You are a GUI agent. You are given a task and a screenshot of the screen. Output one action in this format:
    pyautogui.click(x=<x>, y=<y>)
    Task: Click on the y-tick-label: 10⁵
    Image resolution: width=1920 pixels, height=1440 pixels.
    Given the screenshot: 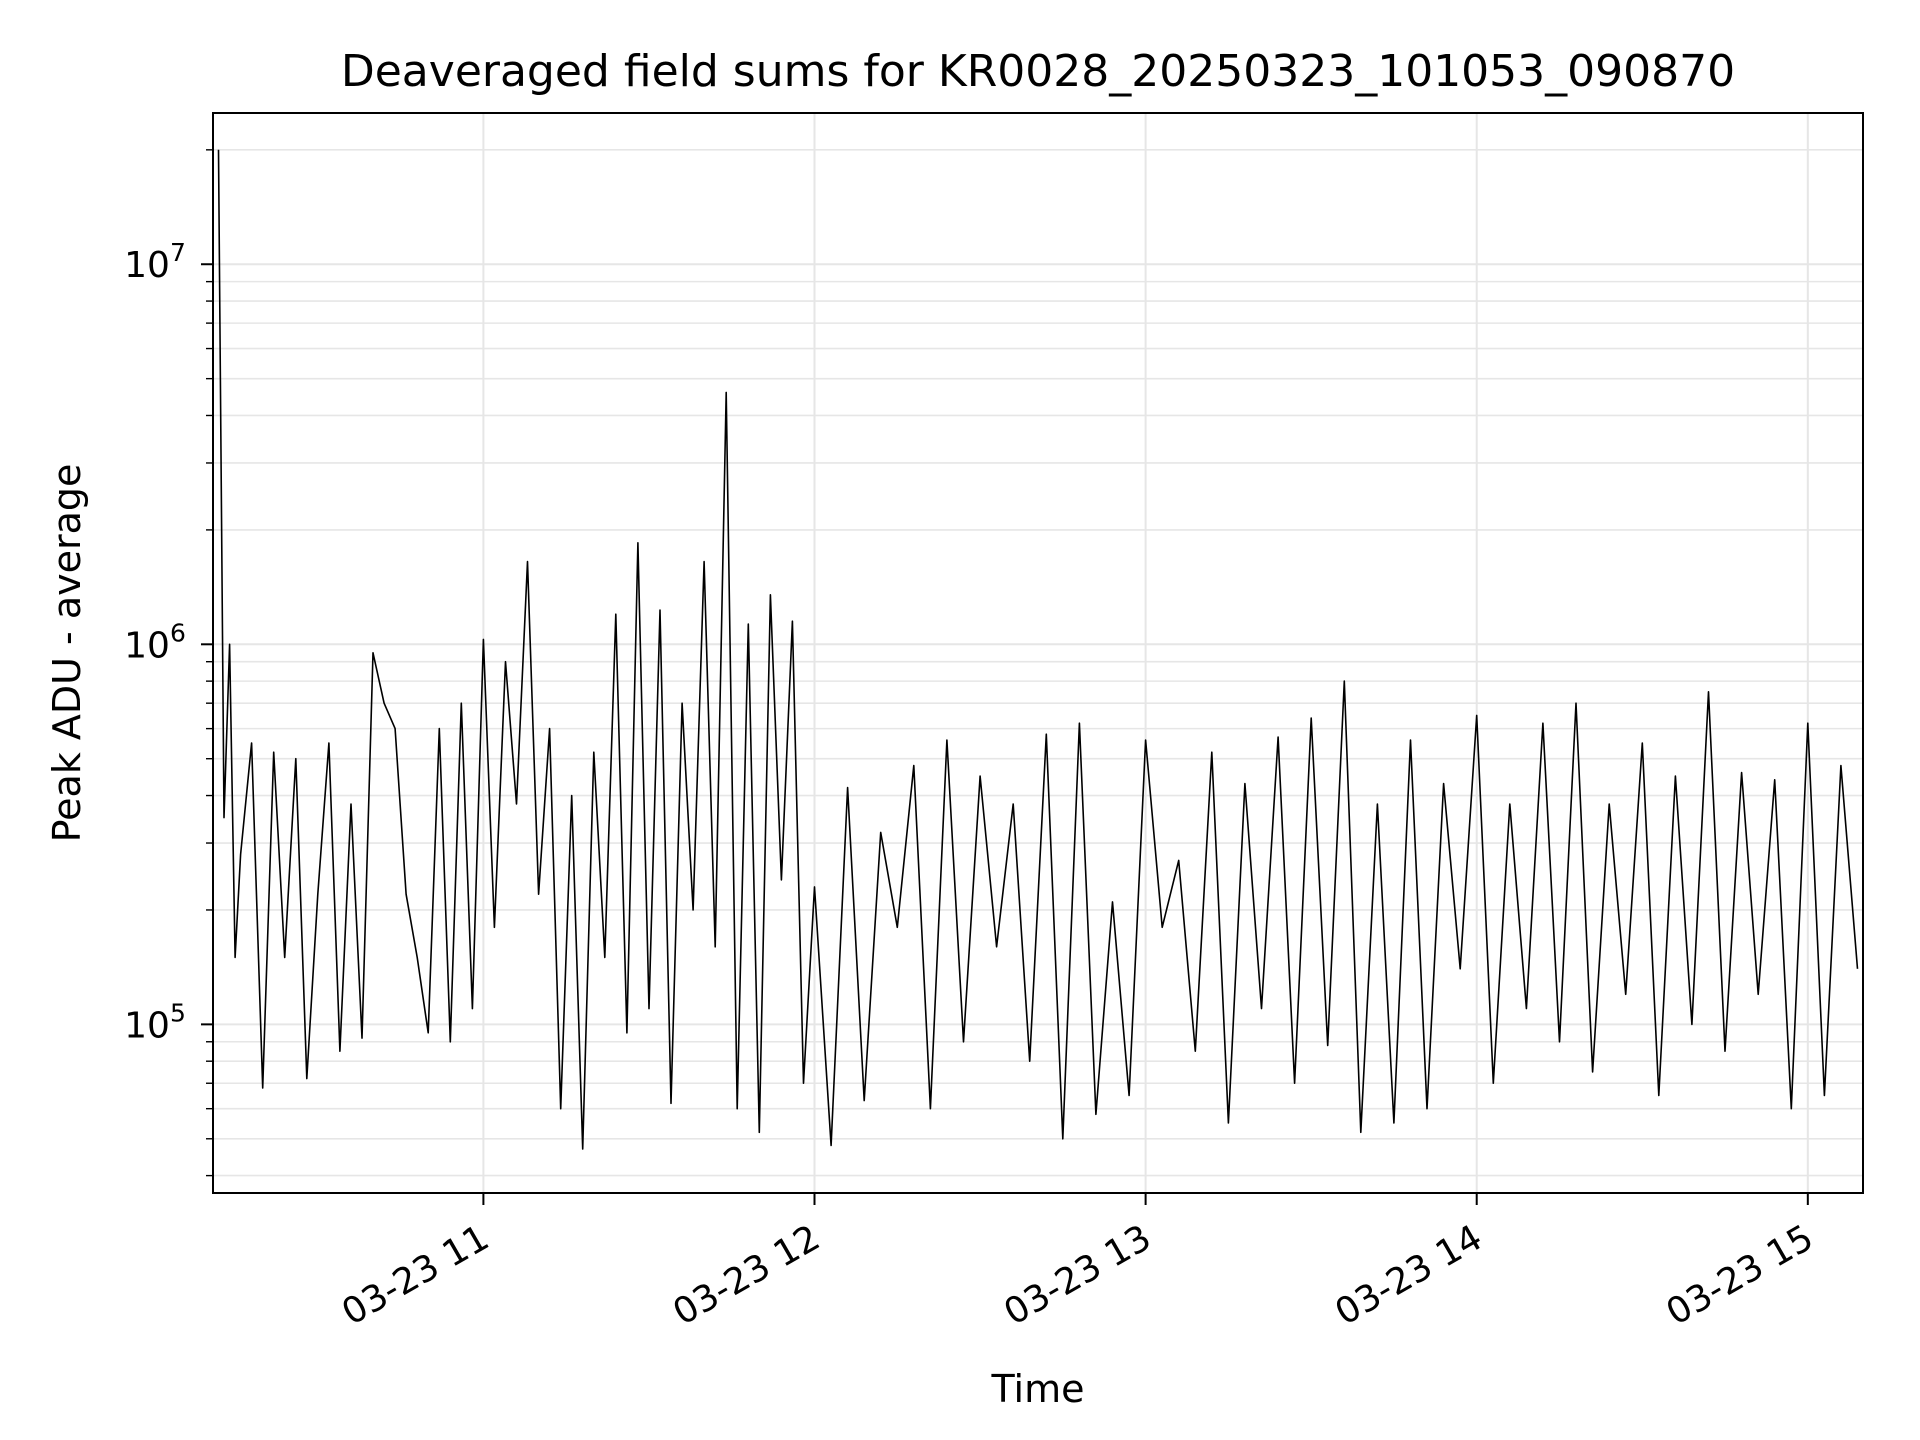 What is the action you would take?
    pyautogui.click(x=155, y=1022)
    